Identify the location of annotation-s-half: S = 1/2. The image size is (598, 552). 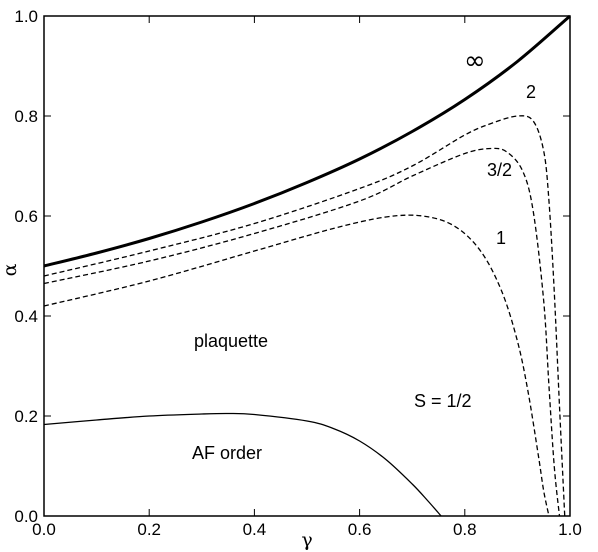
(443, 401).